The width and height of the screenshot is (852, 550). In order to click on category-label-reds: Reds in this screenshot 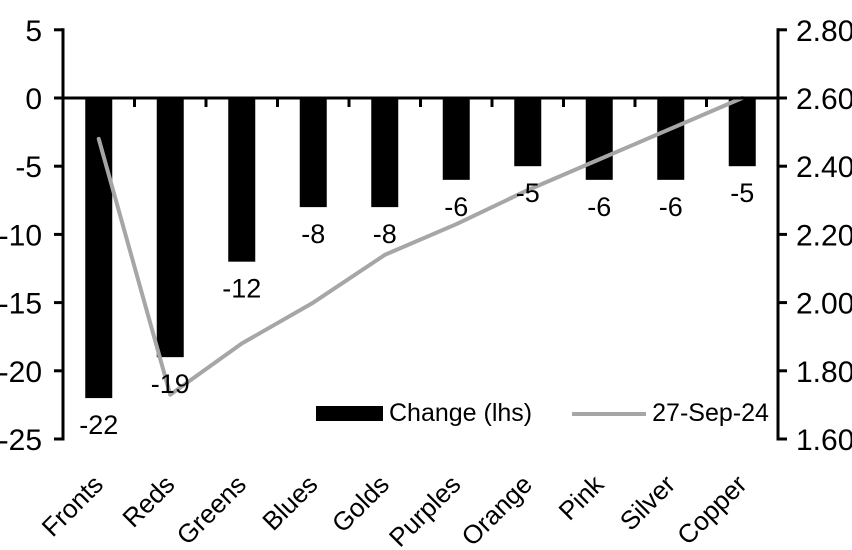, I will do `click(148, 501)`.